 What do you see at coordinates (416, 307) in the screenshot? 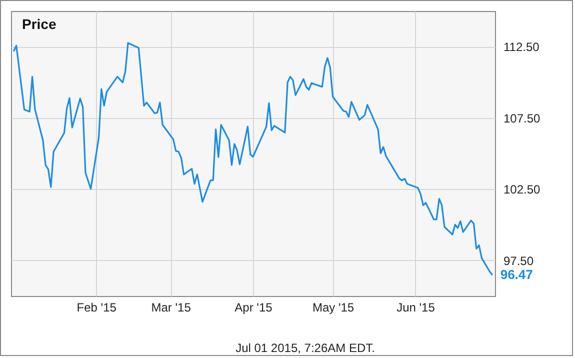
I see `x-tick-label: Jun '15` at bounding box center [416, 307].